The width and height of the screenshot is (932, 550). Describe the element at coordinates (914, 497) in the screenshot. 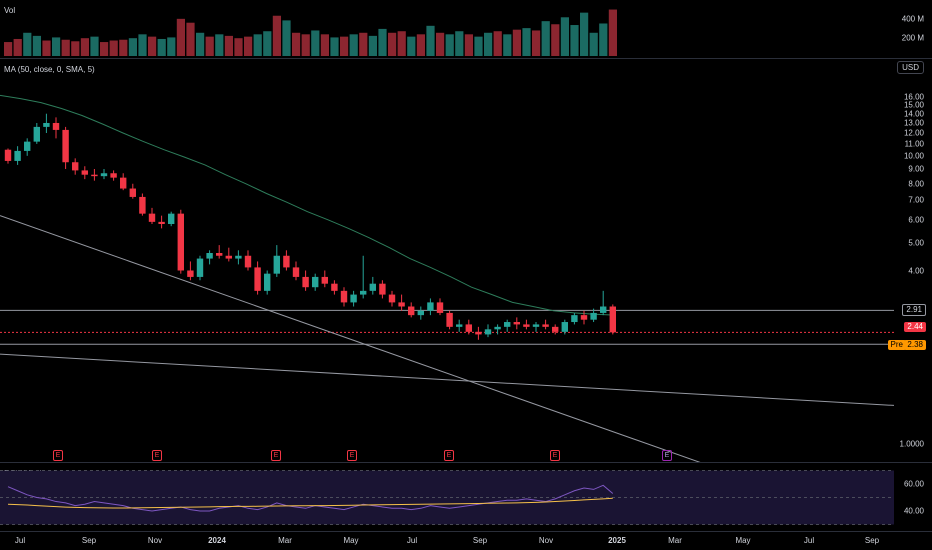

I see `rsi-axis: 60.00 40.00` at that location.